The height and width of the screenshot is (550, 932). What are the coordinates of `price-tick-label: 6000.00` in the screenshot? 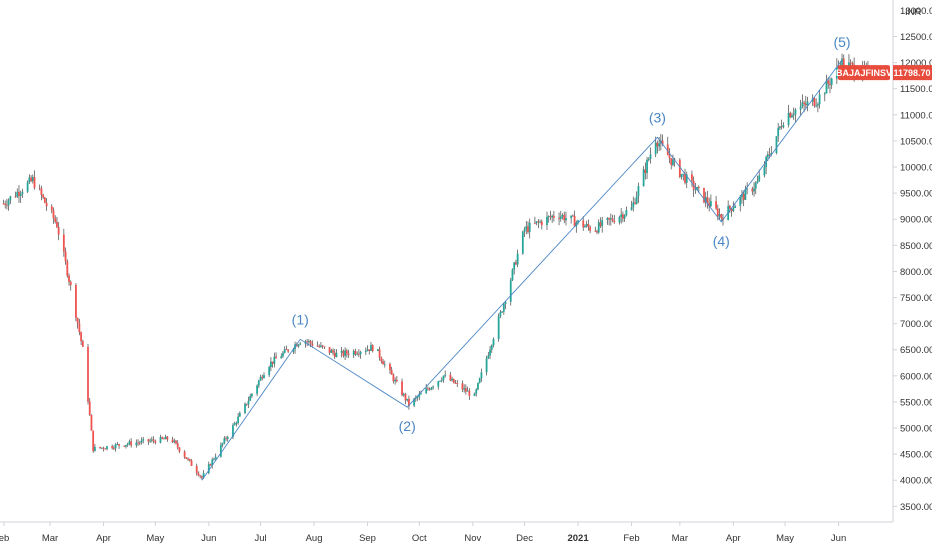 It's located at (916, 376).